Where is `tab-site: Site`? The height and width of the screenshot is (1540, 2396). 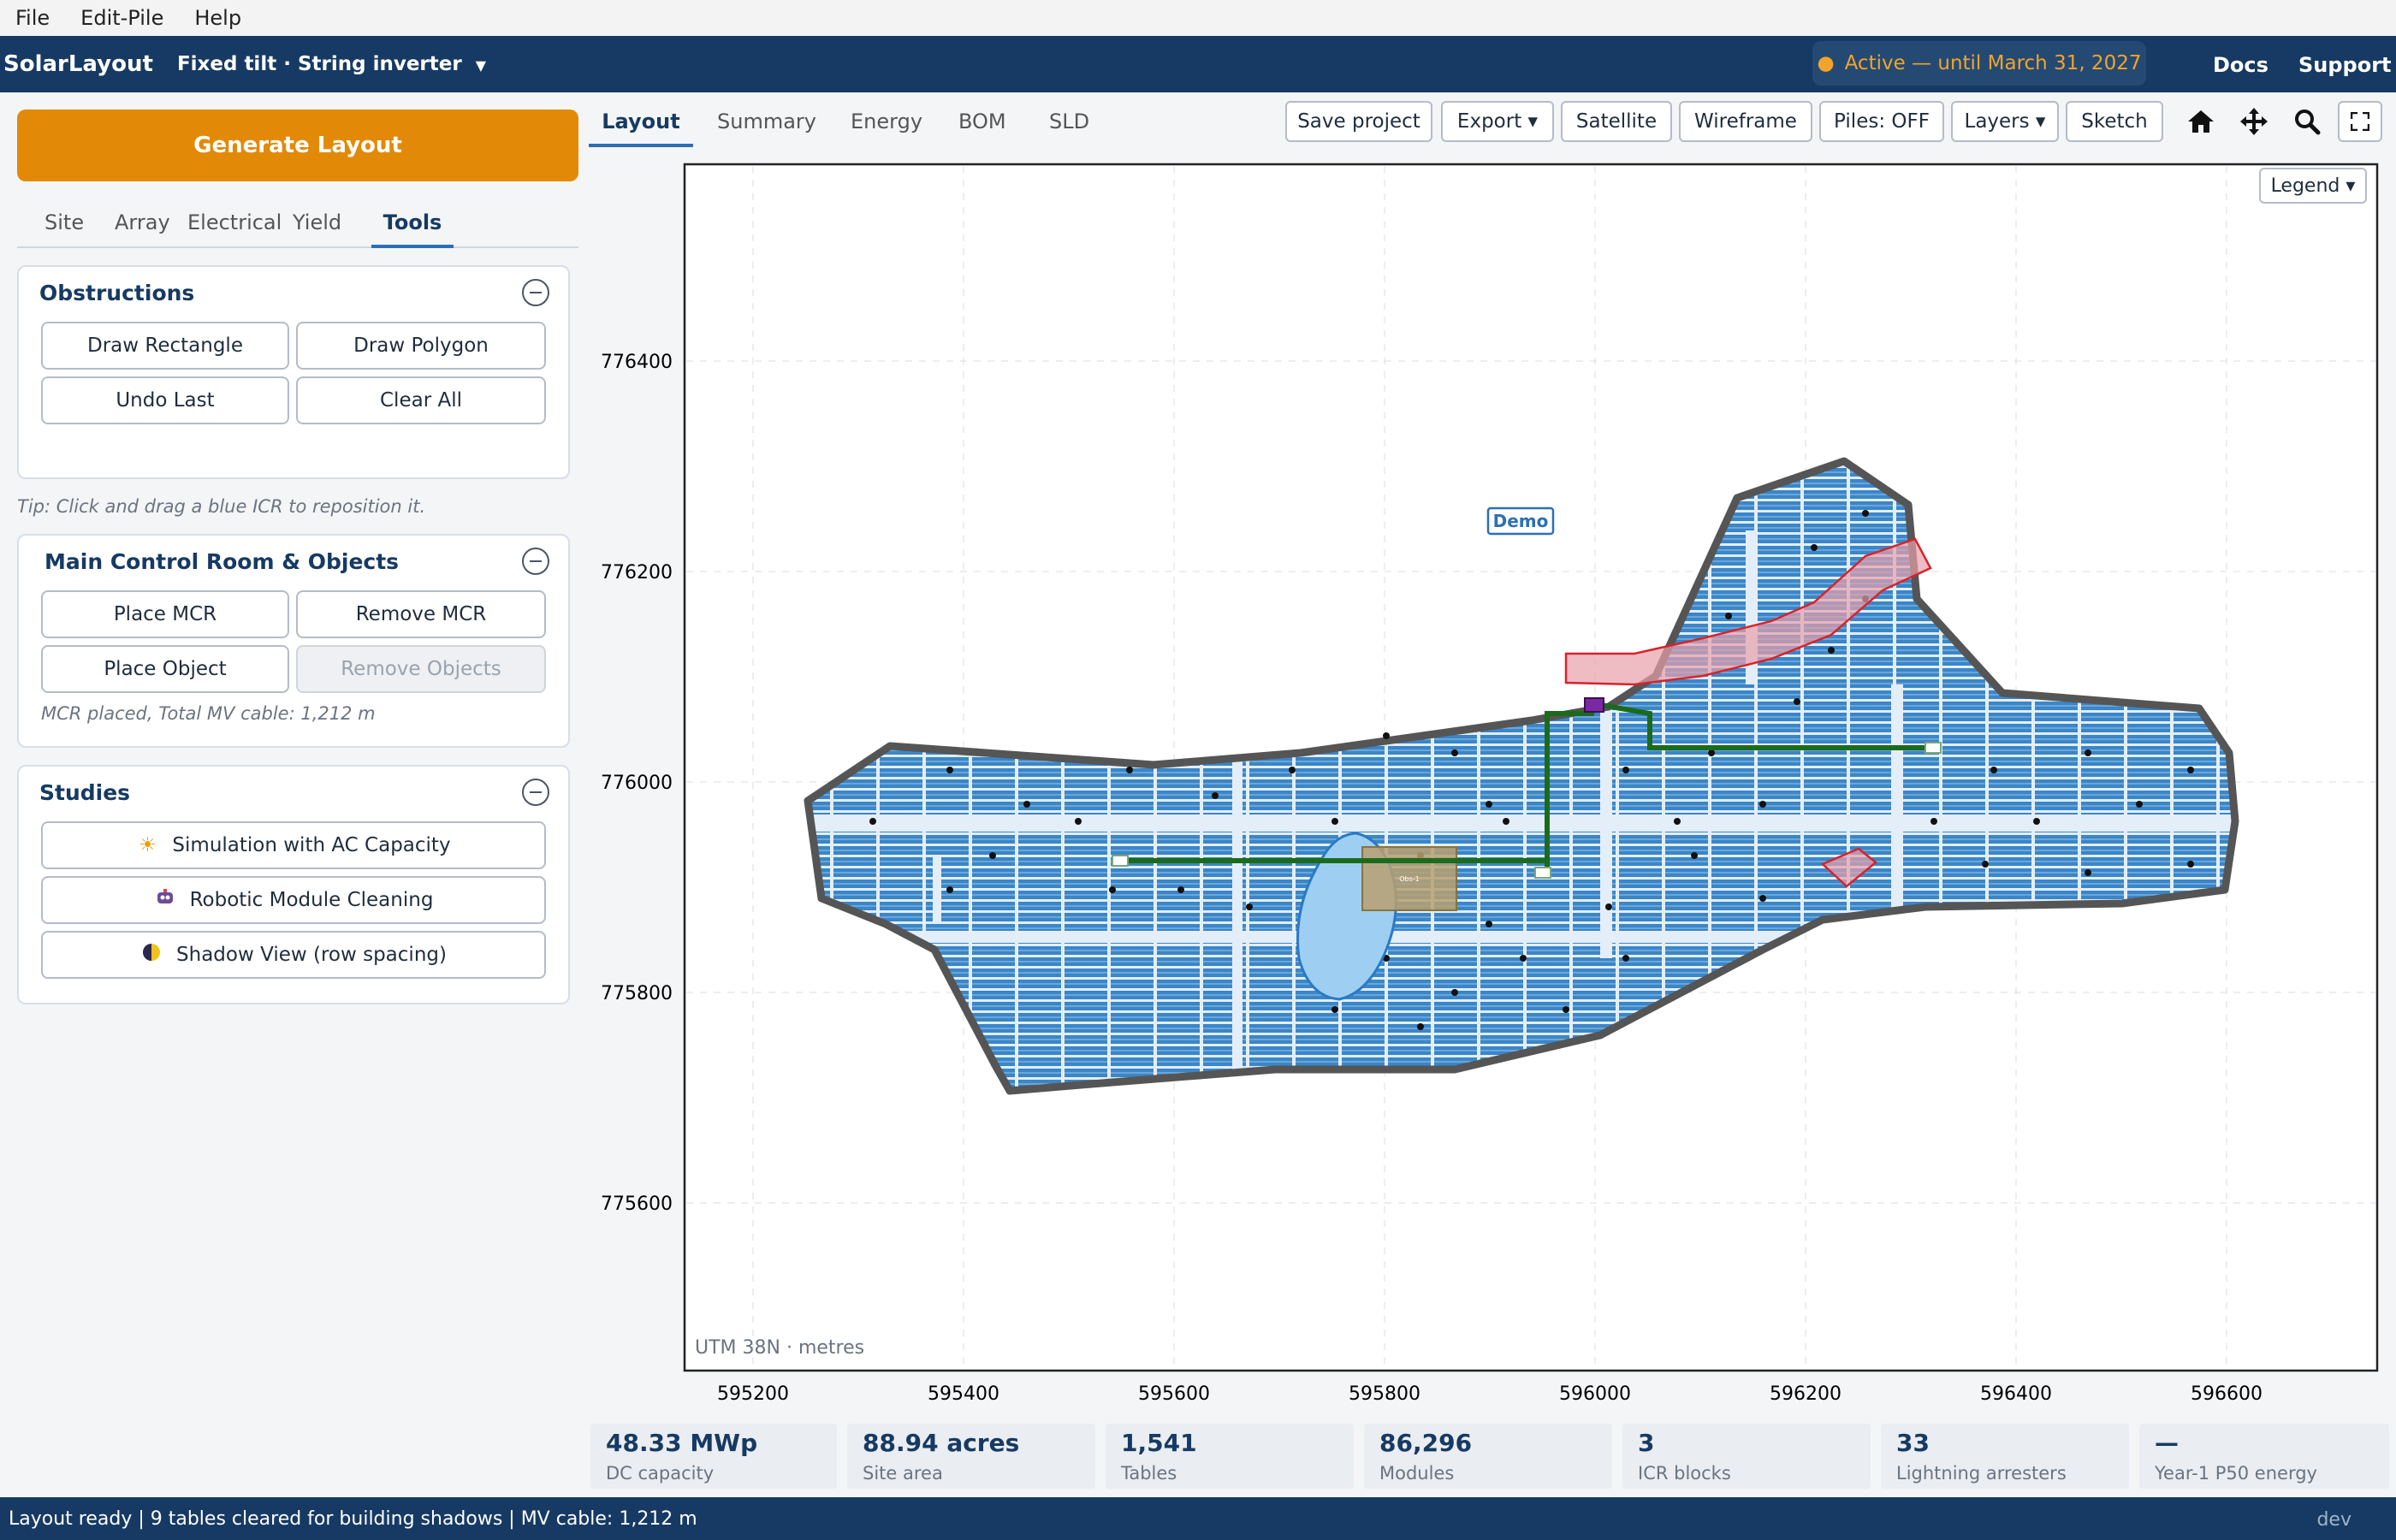
tab-site: Site is located at coordinates (64, 222).